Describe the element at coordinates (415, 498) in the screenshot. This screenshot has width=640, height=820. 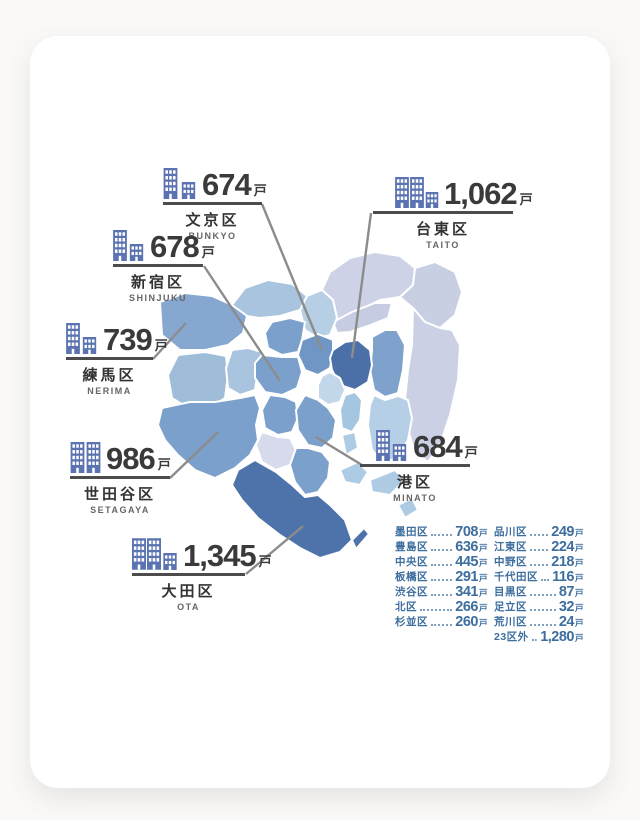
I see `ward-name-en: MINATO` at that location.